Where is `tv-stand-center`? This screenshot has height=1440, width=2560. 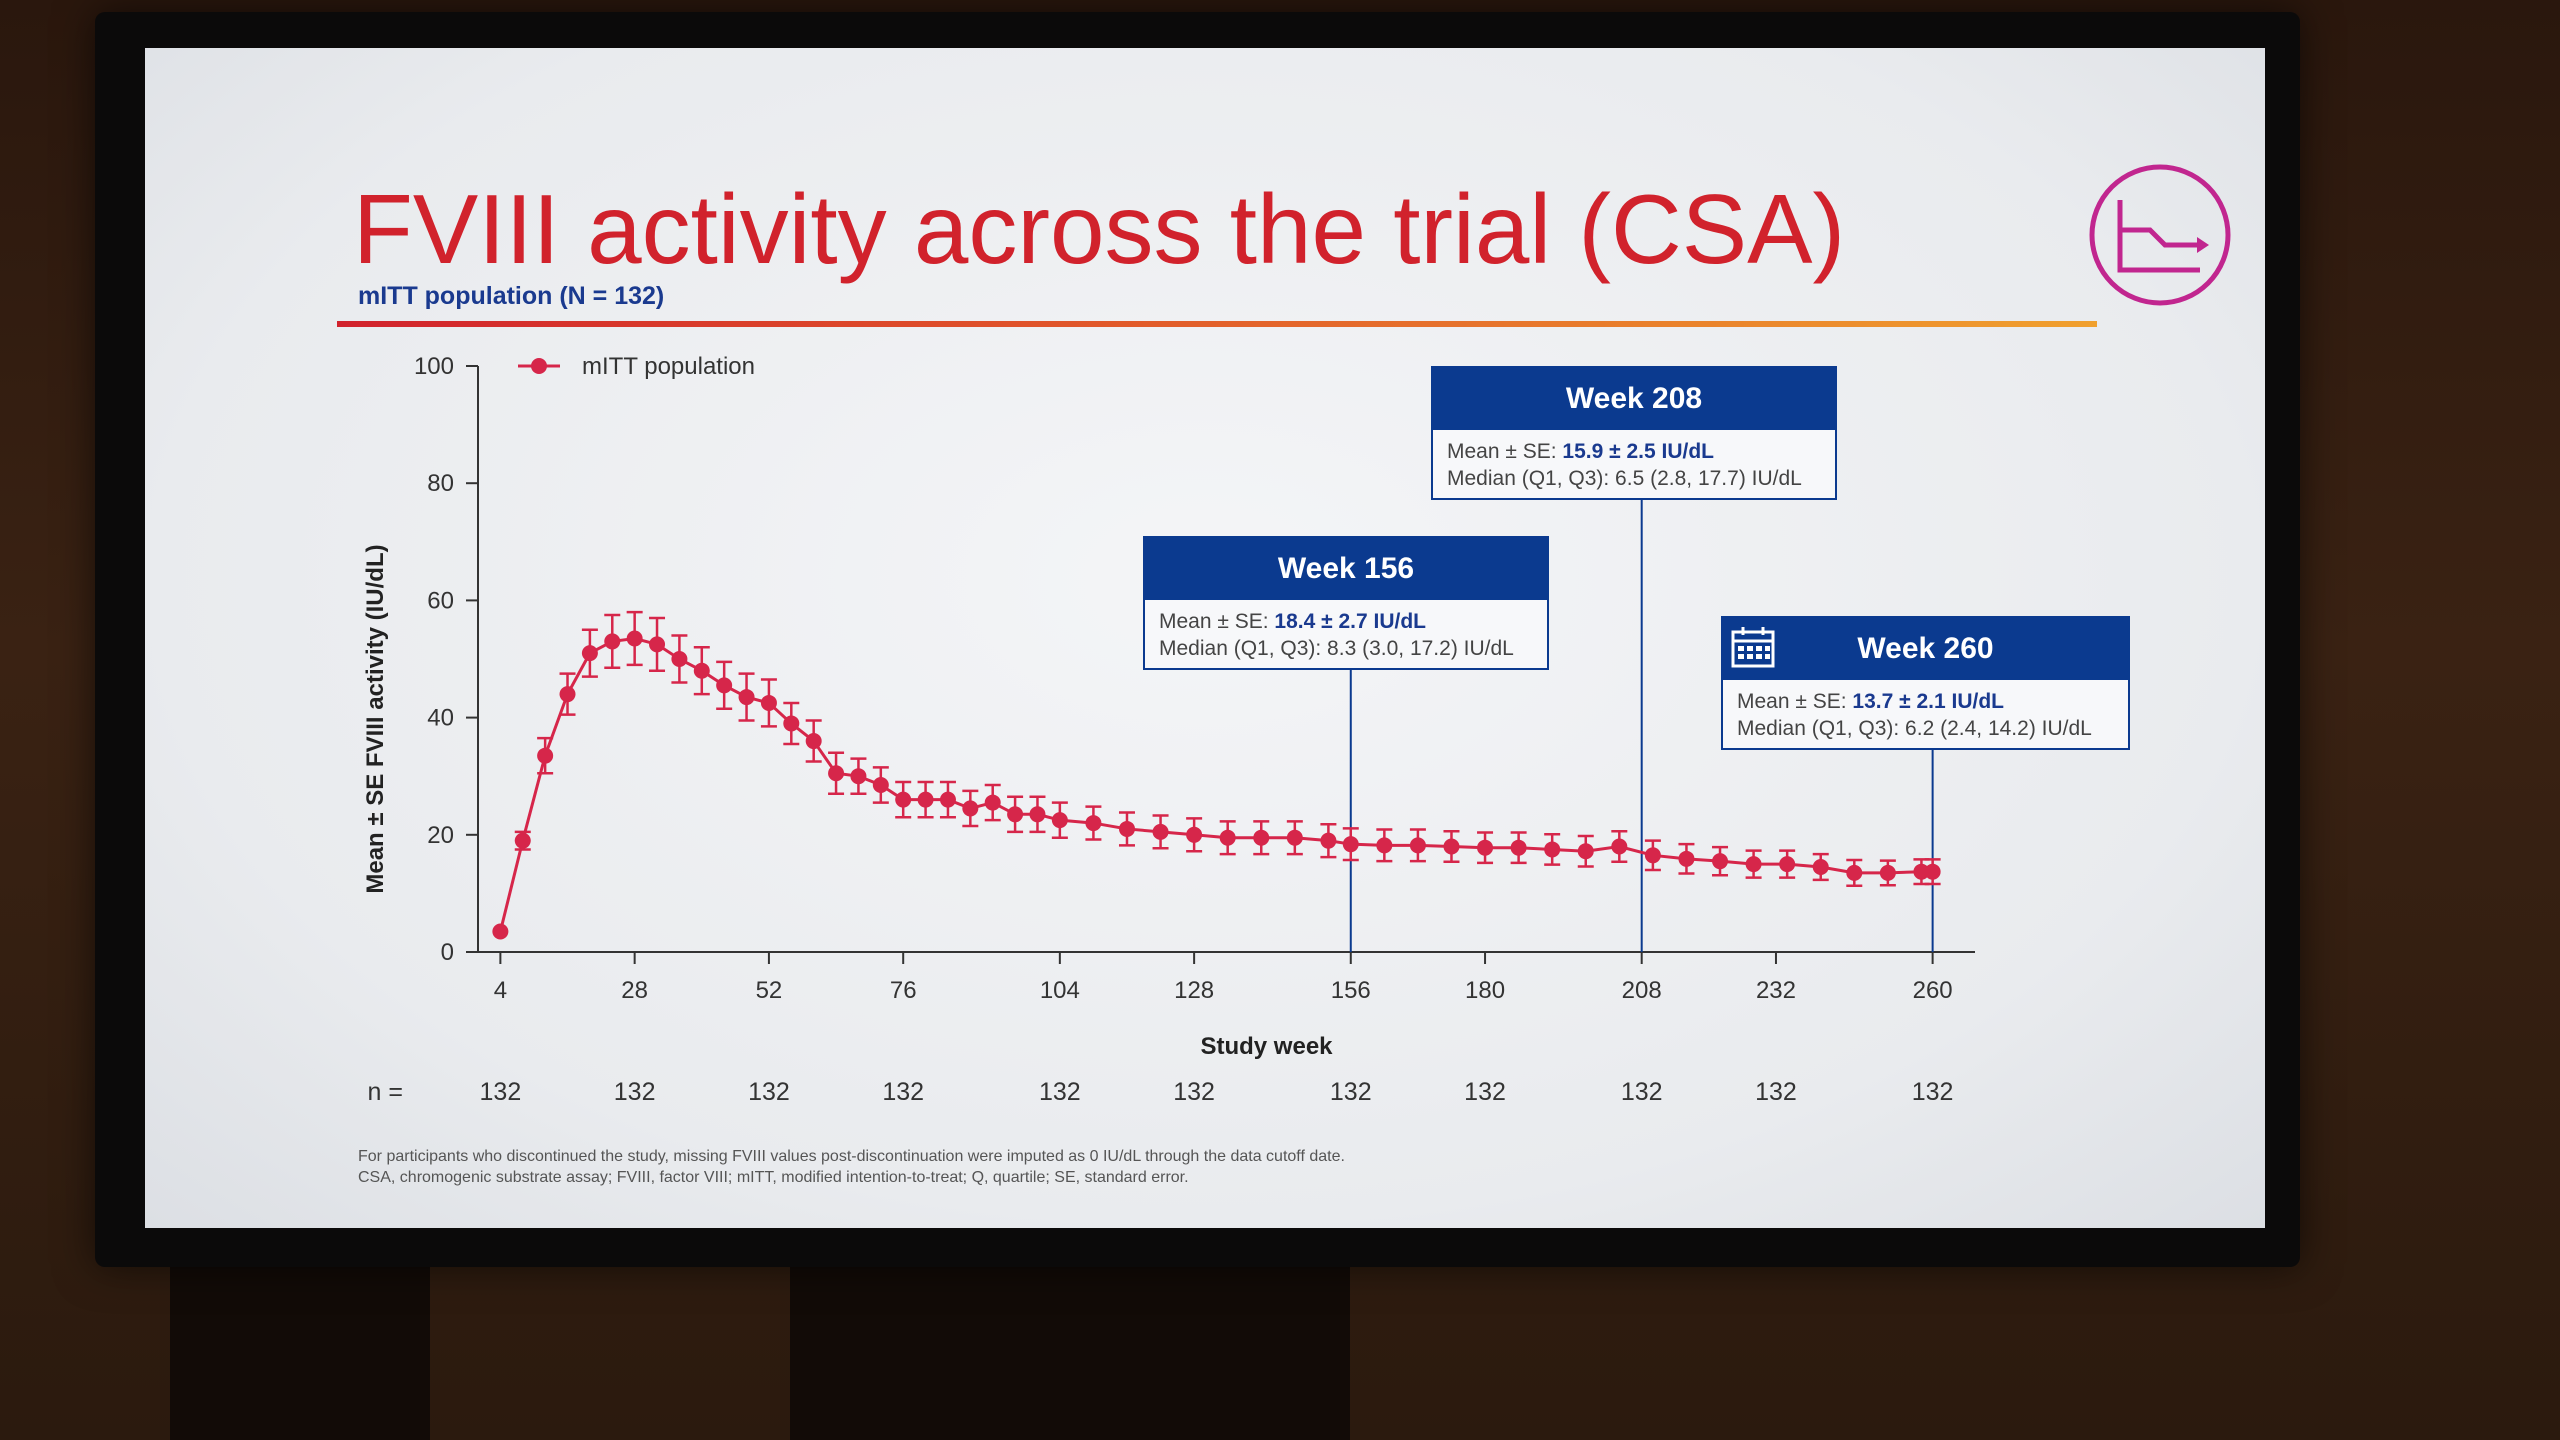 tv-stand-center is located at coordinates (1070, 1340).